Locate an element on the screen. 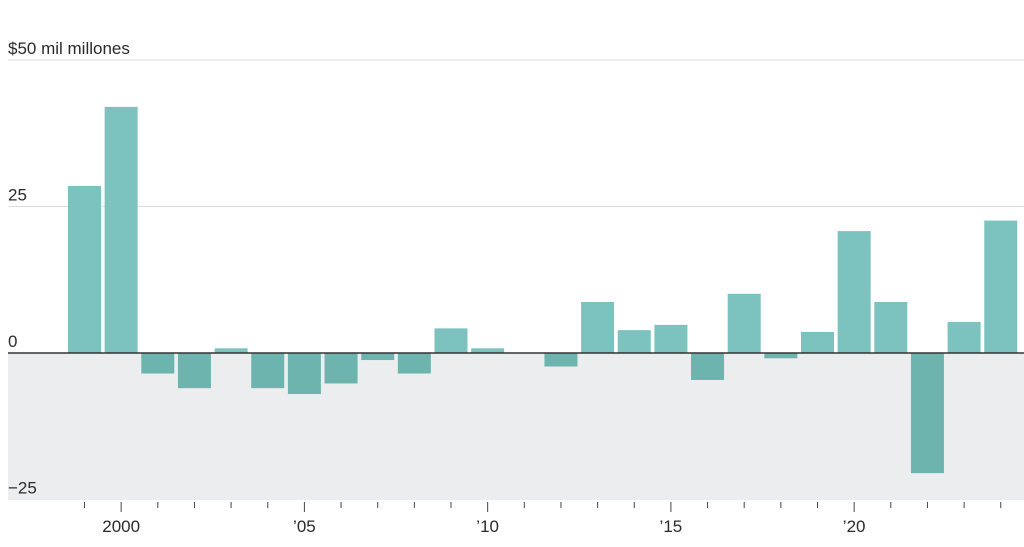  bar-2017 is located at coordinates (744, 323).